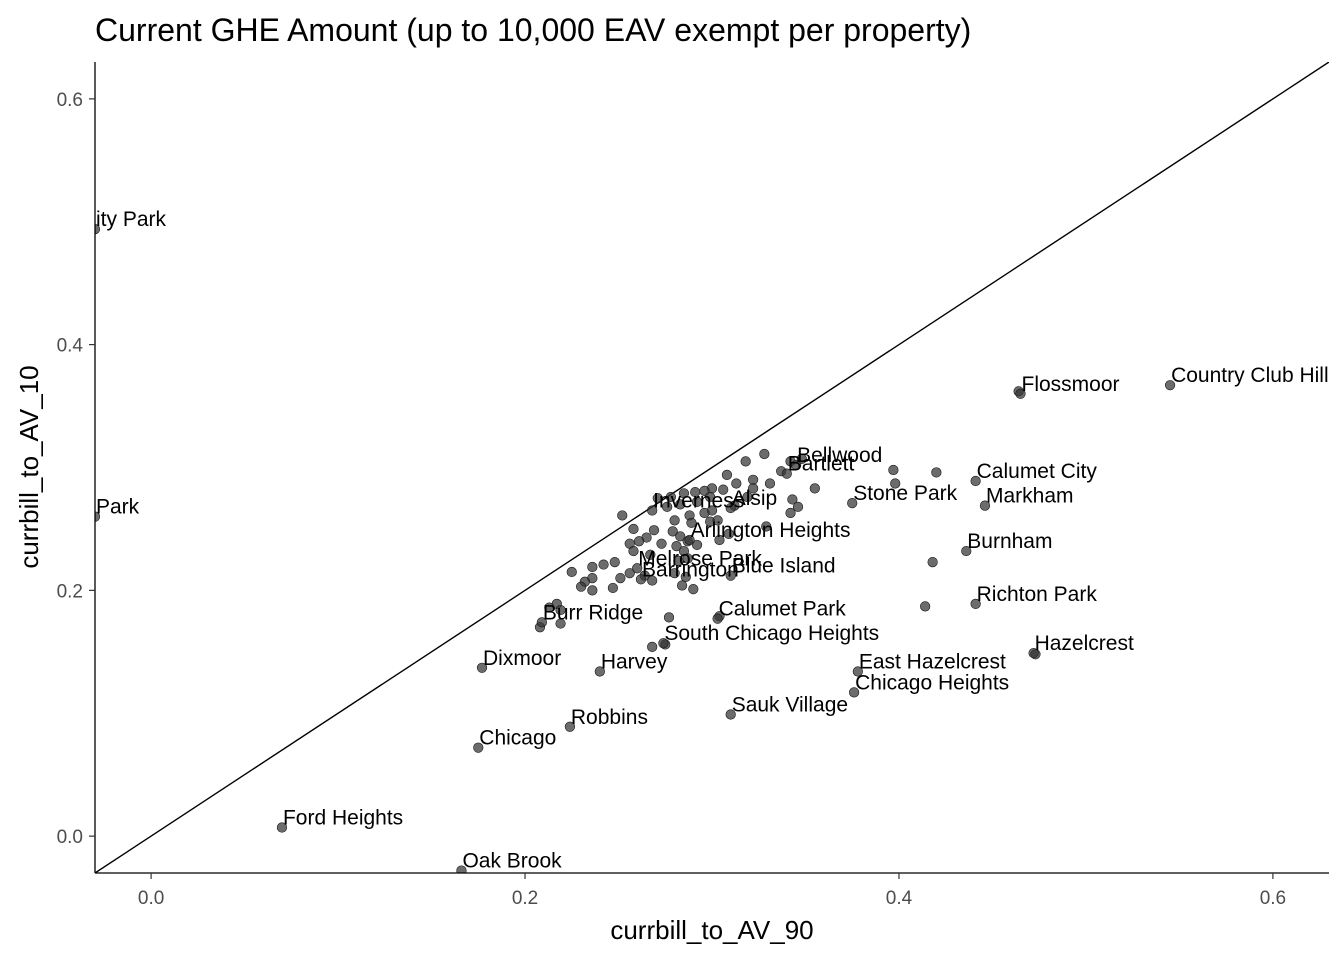  I want to click on point-label: Arlington Heights, so click(771, 530).